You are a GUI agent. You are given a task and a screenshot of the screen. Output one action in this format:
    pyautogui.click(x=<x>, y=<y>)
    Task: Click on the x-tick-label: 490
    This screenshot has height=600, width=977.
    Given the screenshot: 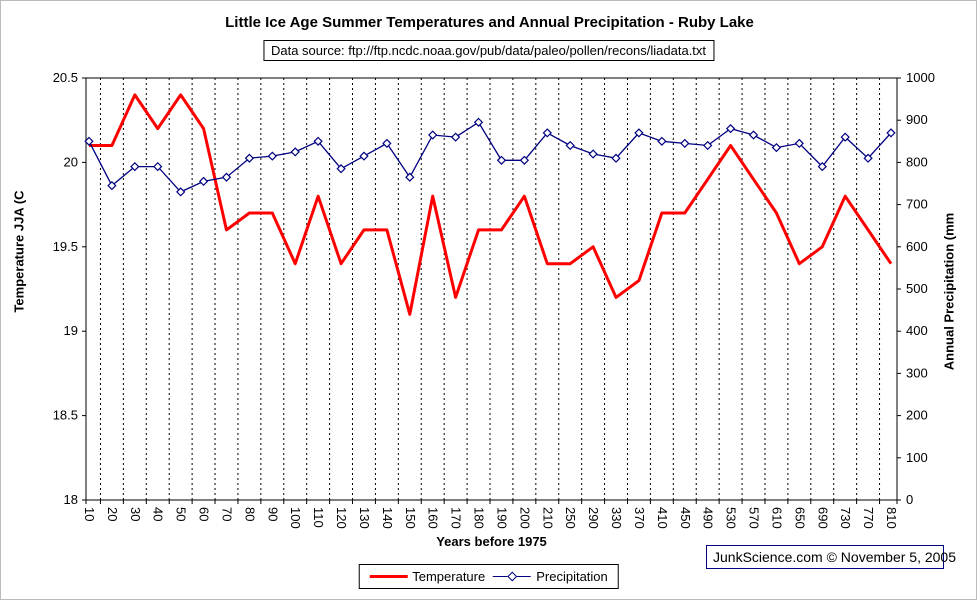 What is the action you would take?
    pyautogui.click(x=708, y=518)
    